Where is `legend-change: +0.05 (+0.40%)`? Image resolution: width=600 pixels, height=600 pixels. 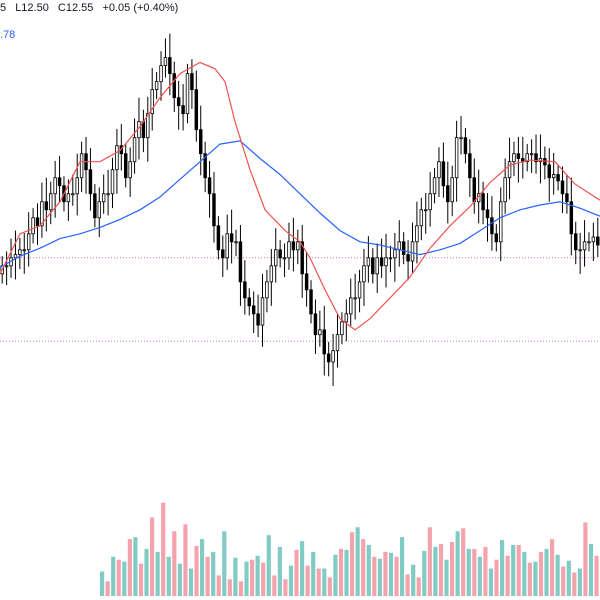 legend-change: +0.05 (+0.40%) is located at coordinates (140, 8).